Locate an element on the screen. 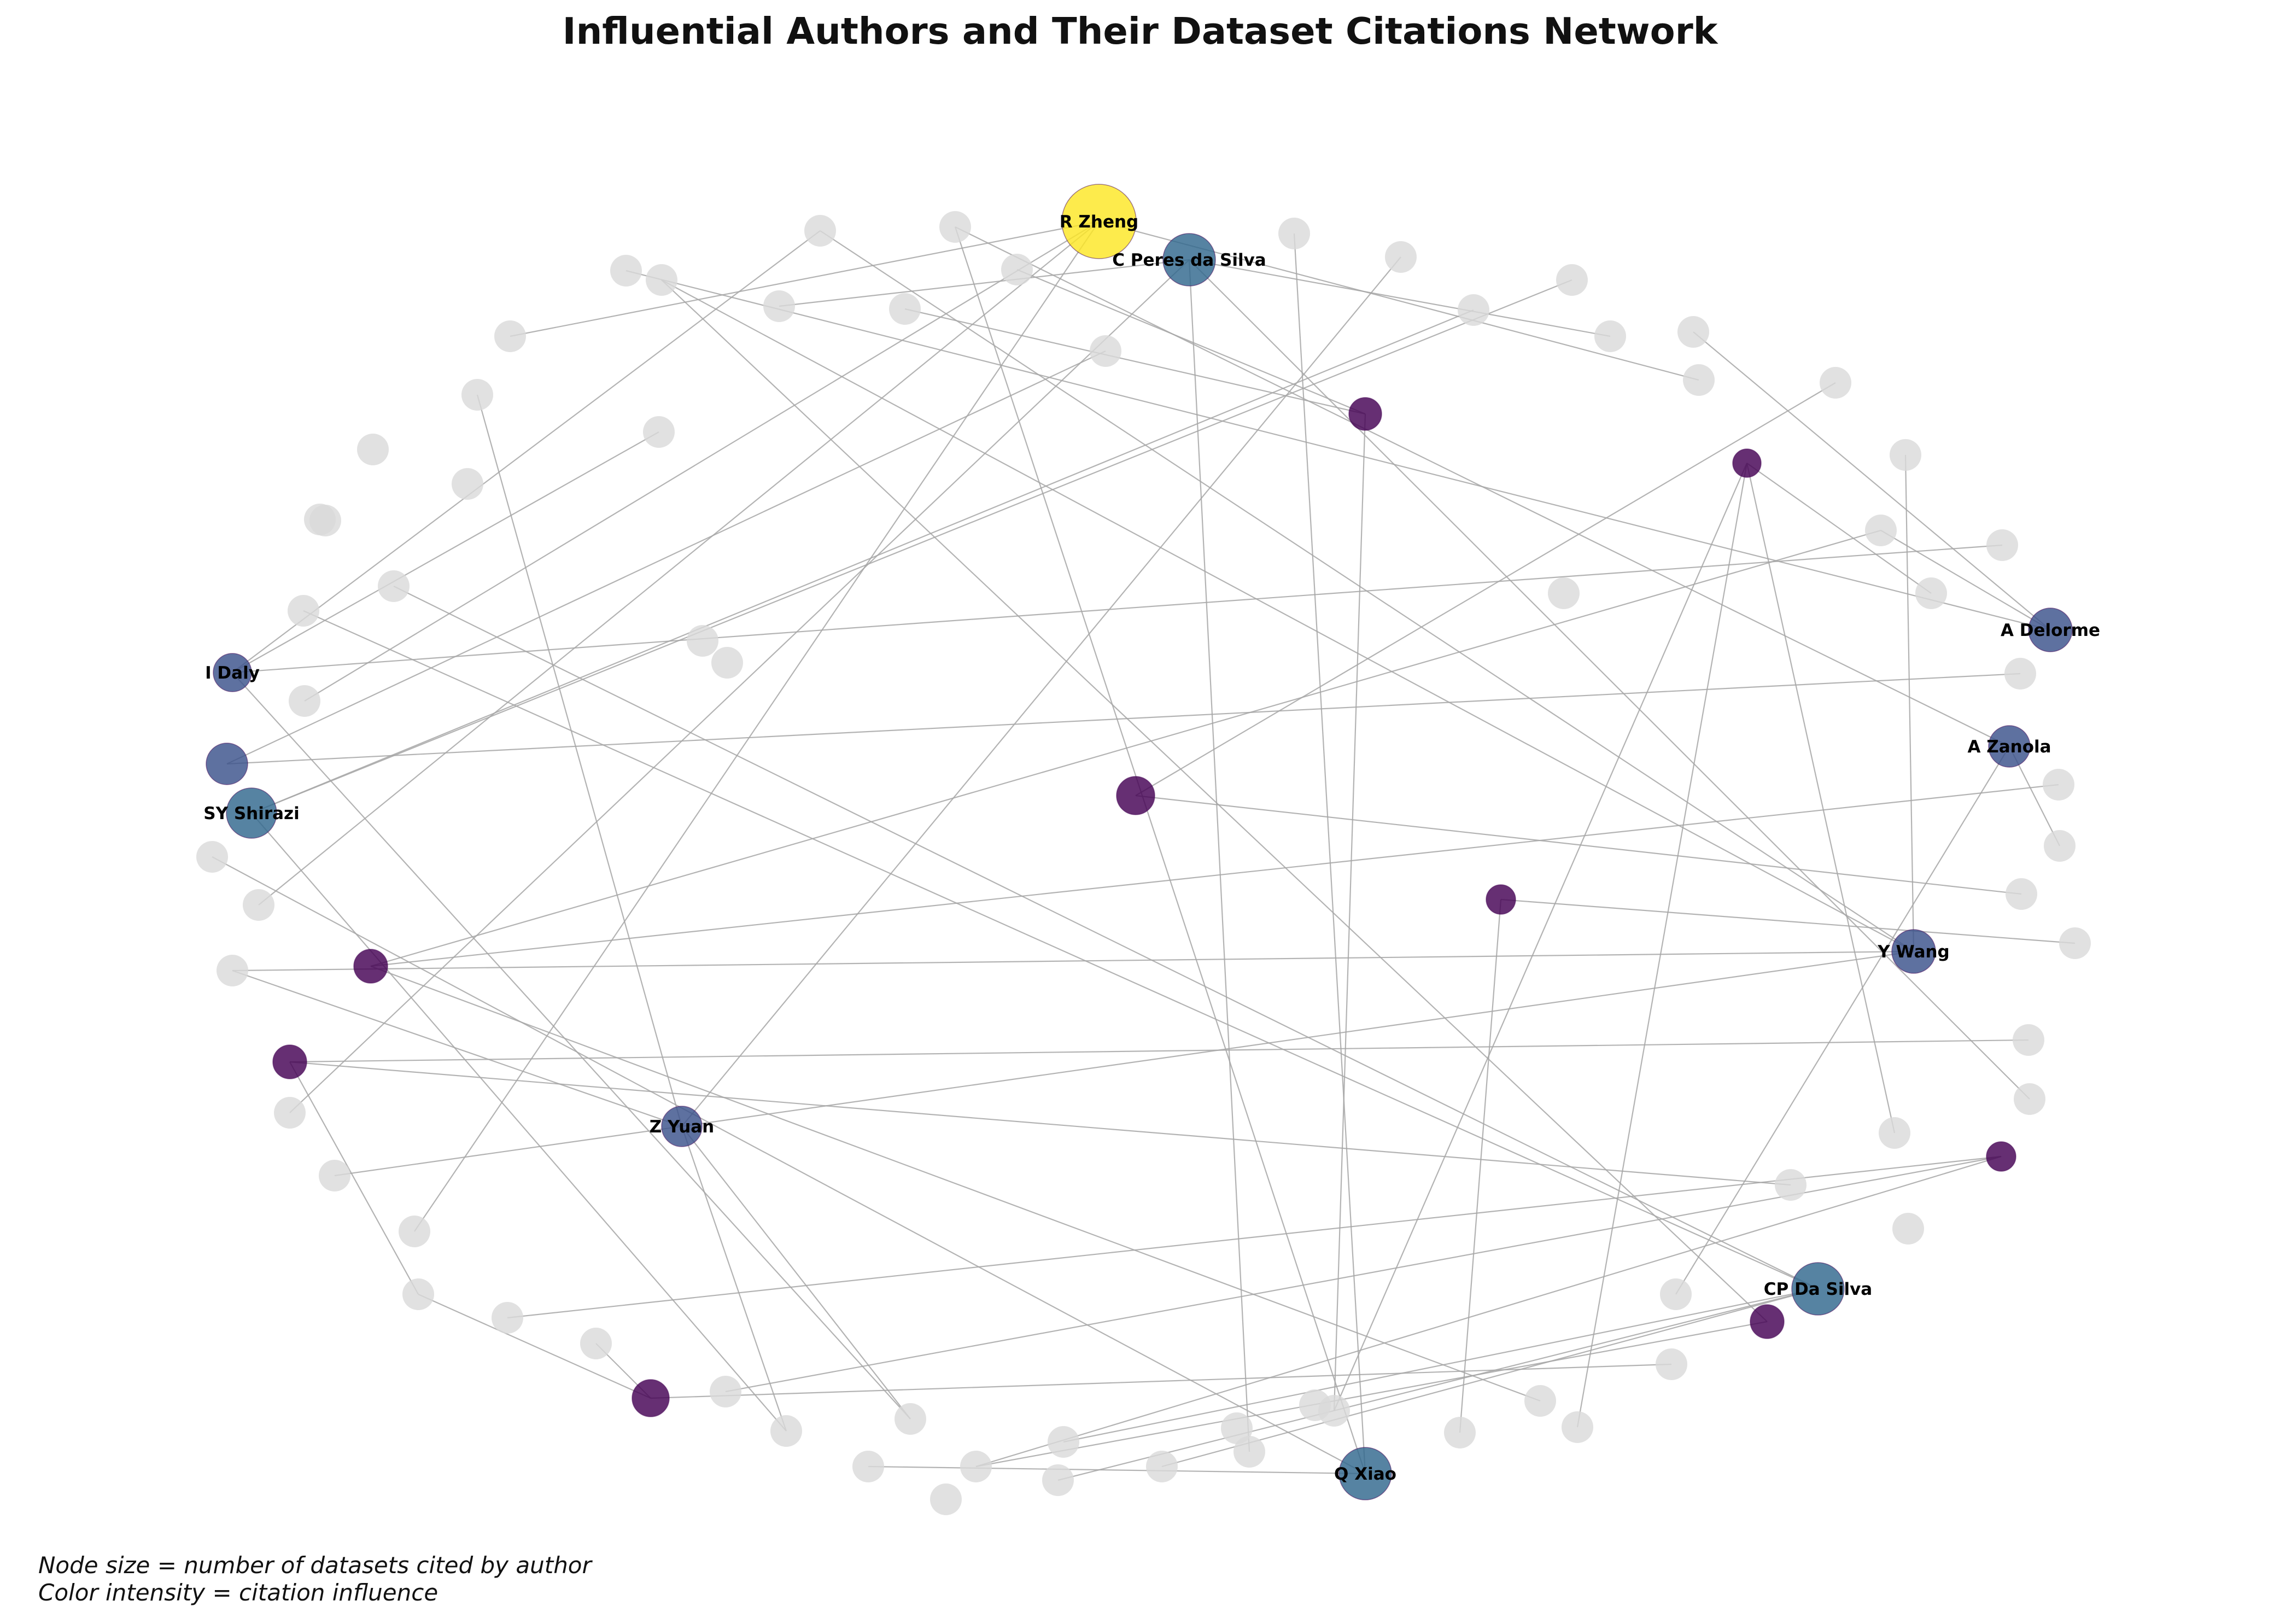  author-label: CP Da Silva is located at coordinates (1818, 1289).